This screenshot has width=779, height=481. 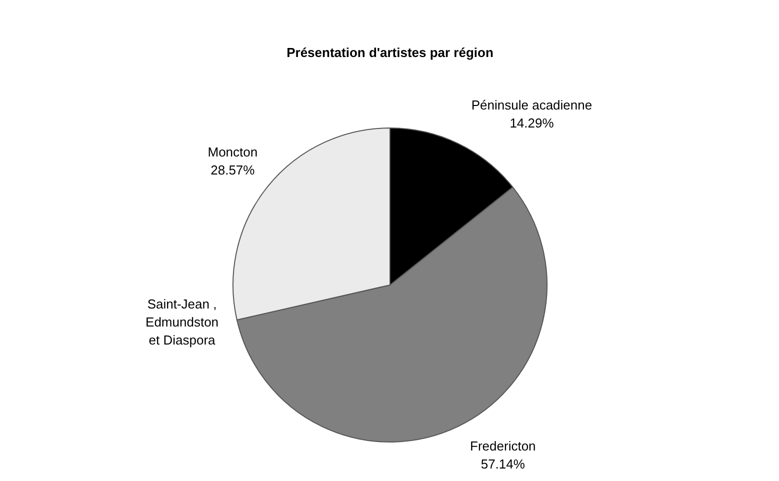 I want to click on category-label: Saint-Jean , Edmundston et Diaspora, so click(x=182, y=322).